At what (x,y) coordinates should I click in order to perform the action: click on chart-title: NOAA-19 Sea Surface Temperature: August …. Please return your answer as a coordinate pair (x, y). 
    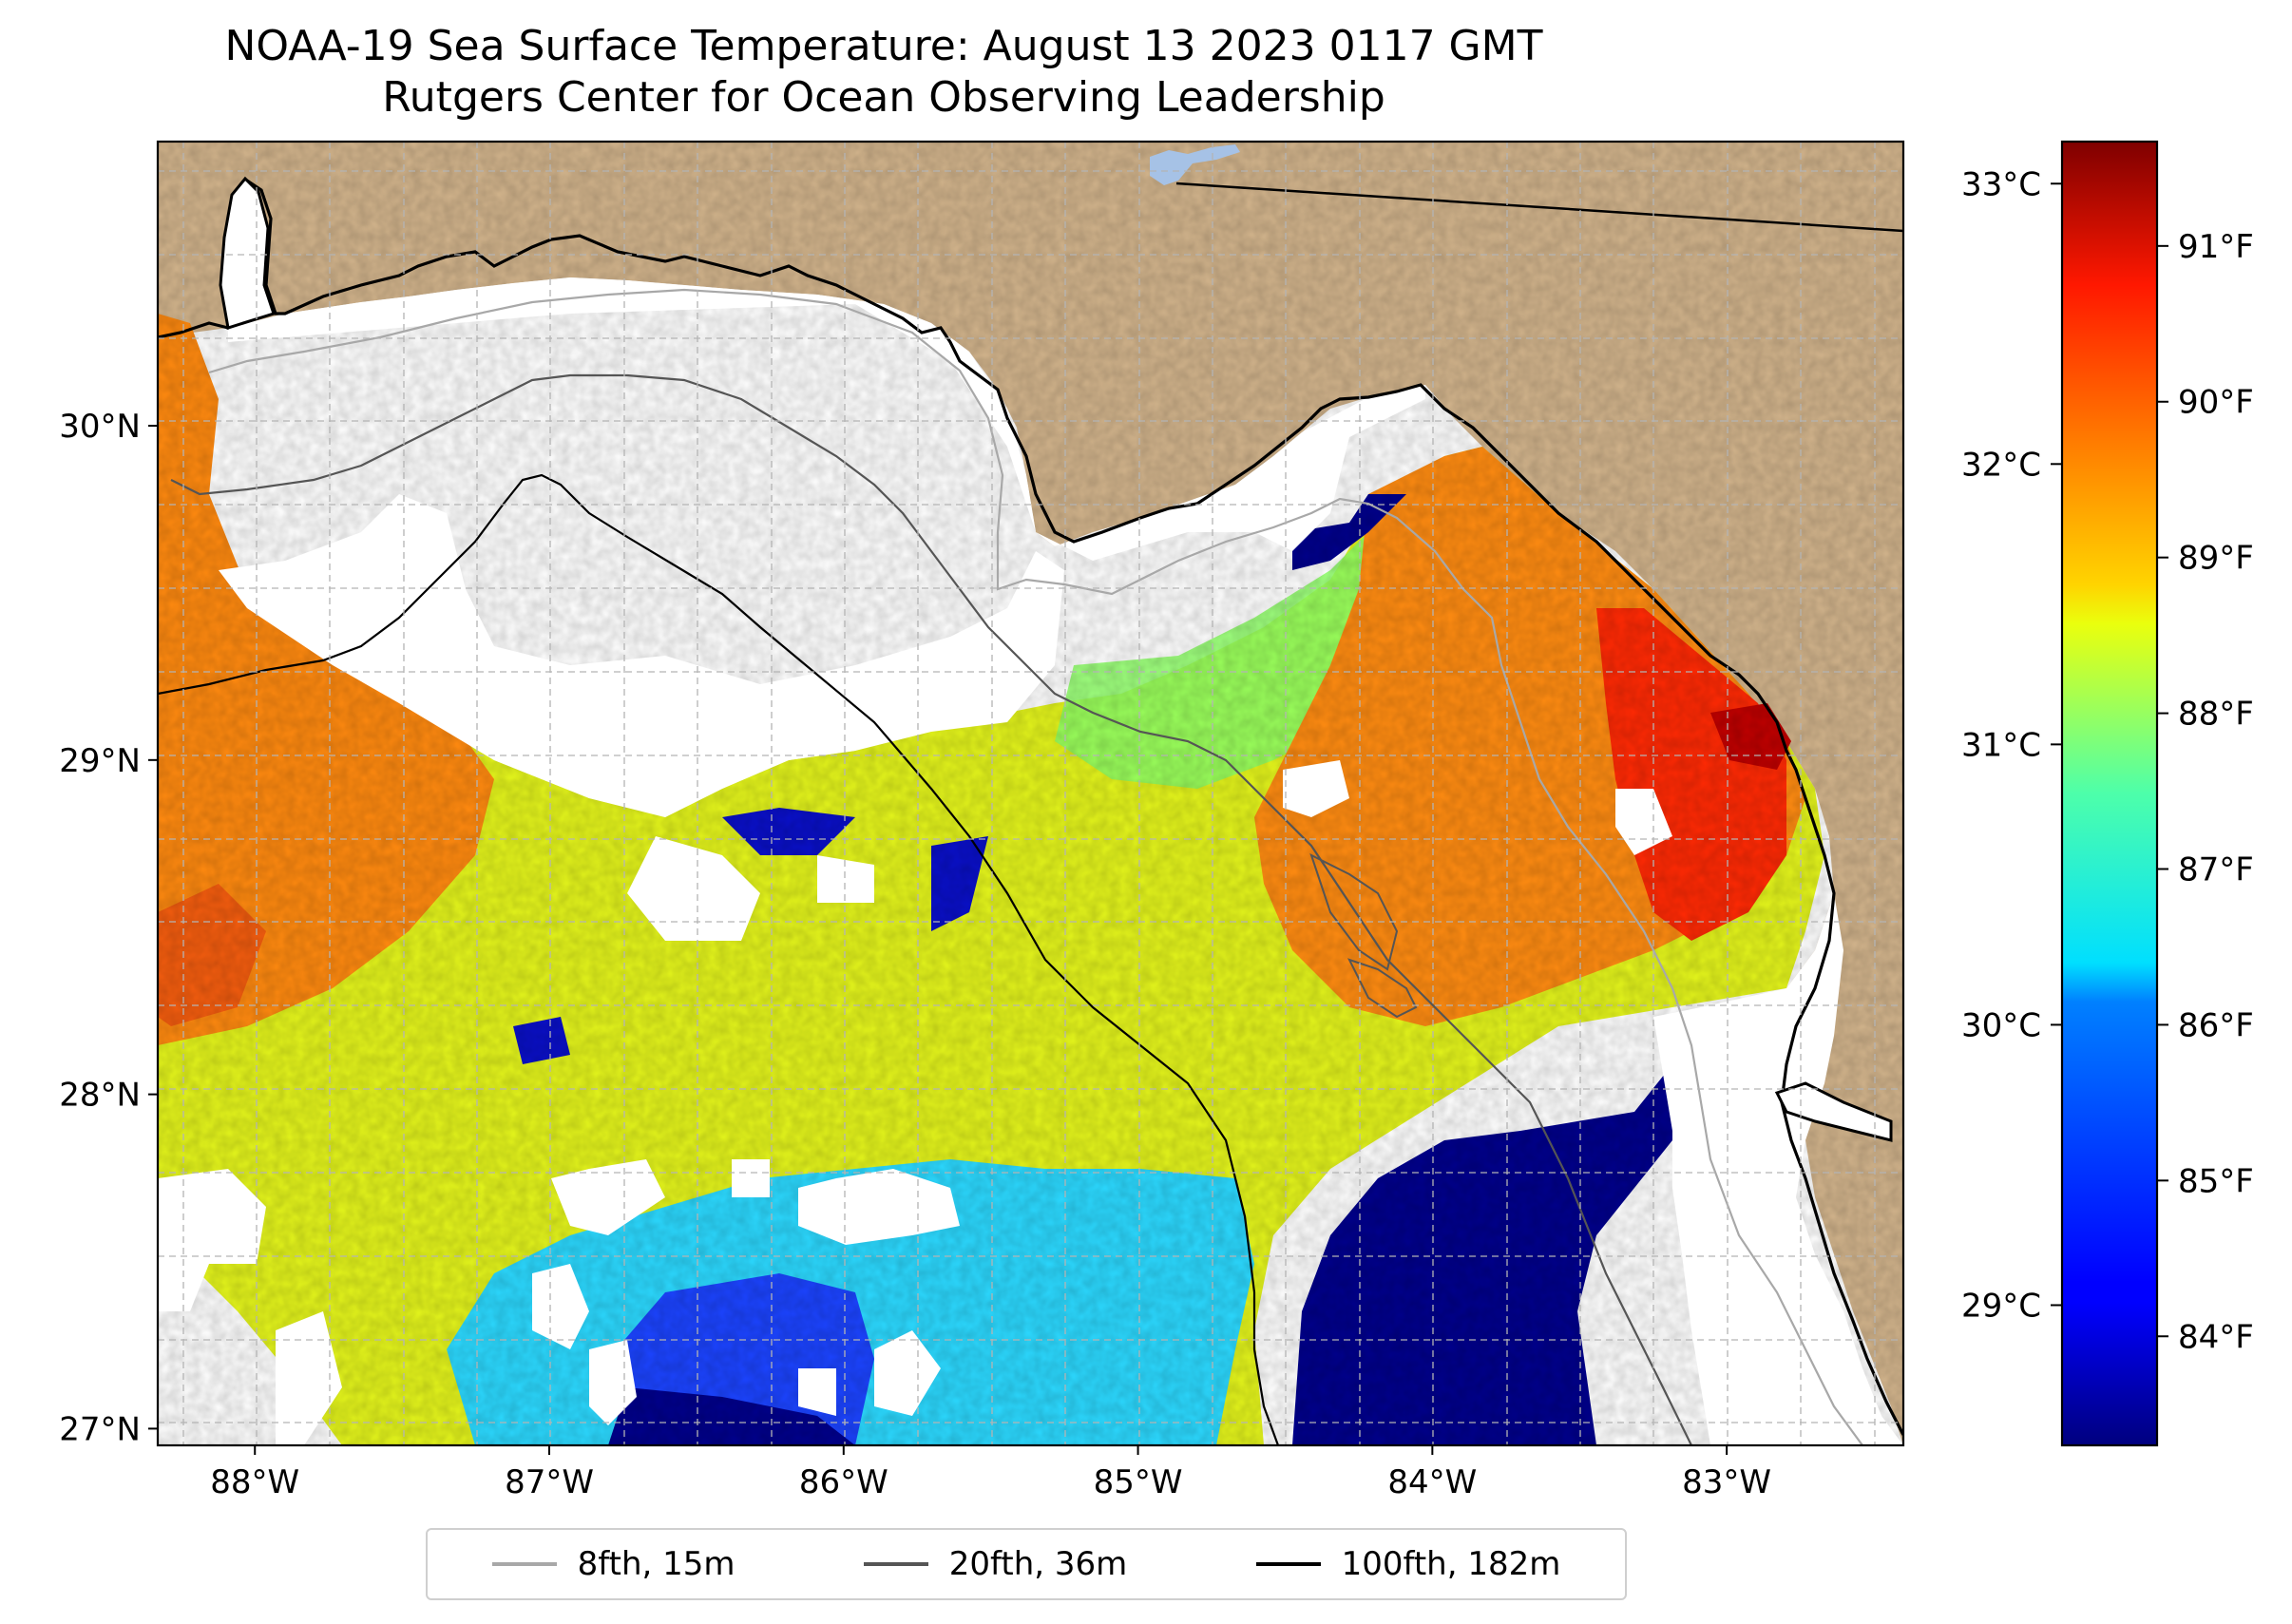
    Looking at the image, I should click on (883, 72).